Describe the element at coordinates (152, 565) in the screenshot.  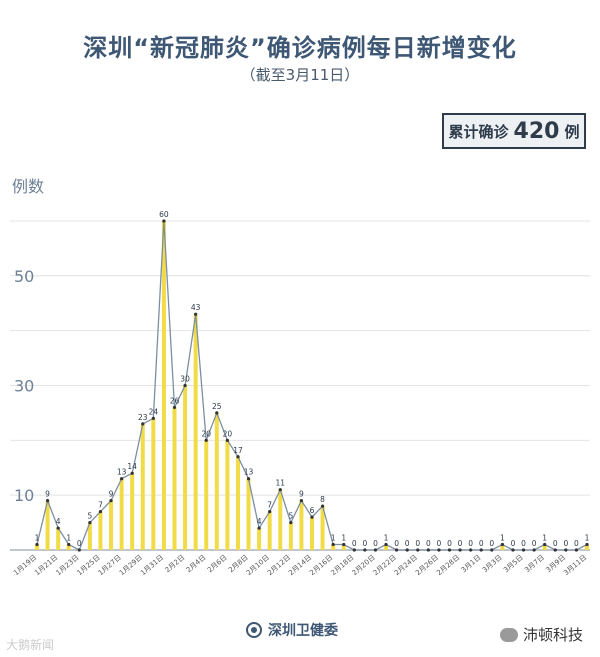
I see `x-tick-label: 1月31日` at that location.